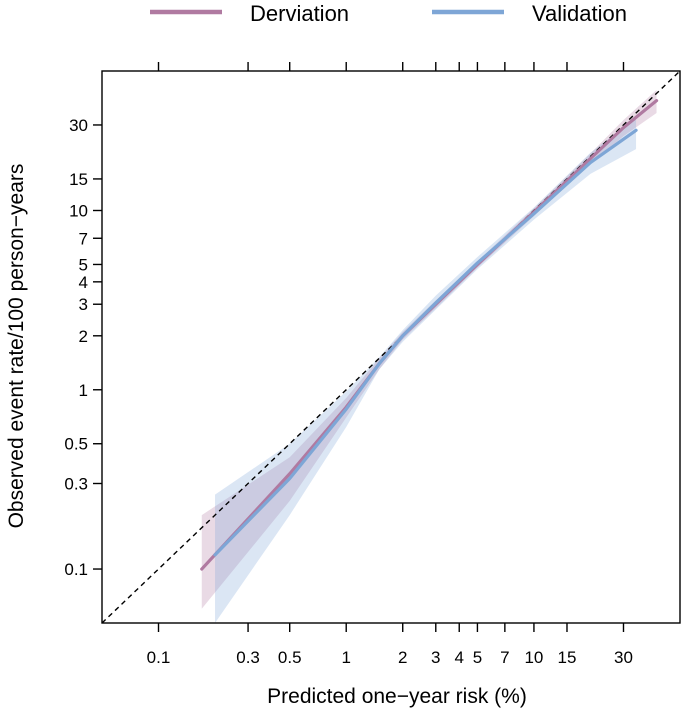  I want to click on x-tick-label: 30, so click(623, 657).